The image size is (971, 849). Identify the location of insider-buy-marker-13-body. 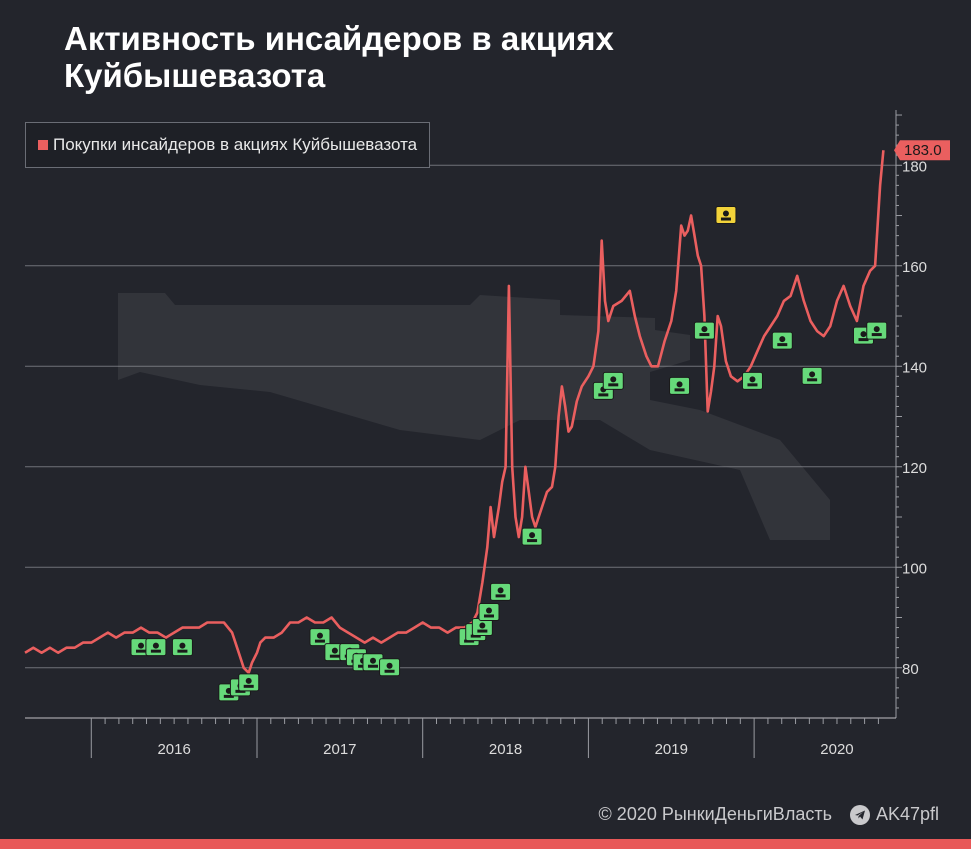
(469, 641).